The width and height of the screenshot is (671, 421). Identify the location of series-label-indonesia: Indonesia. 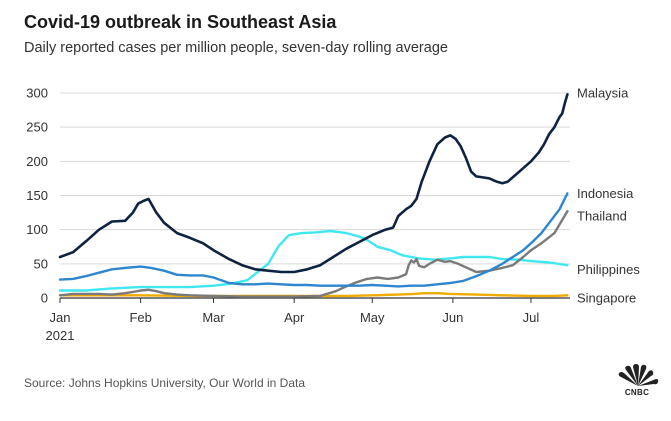
(605, 193).